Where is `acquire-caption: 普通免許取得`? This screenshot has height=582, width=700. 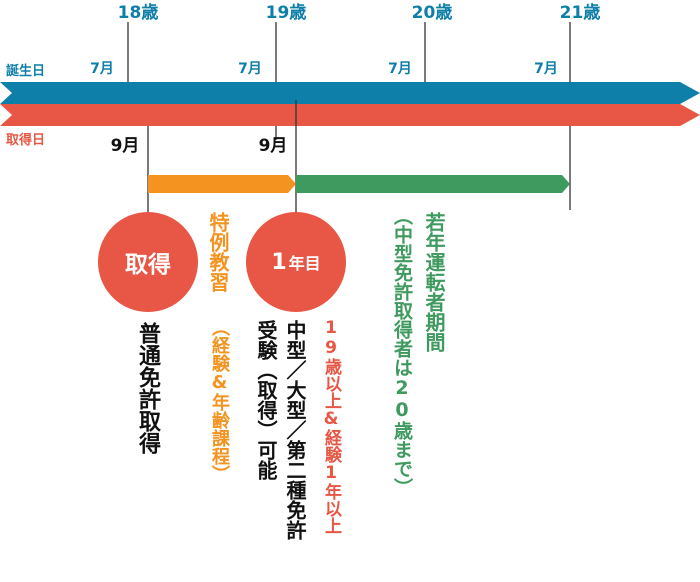
acquire-caption: 普通免許取得 is located at coordinates (147, 388).